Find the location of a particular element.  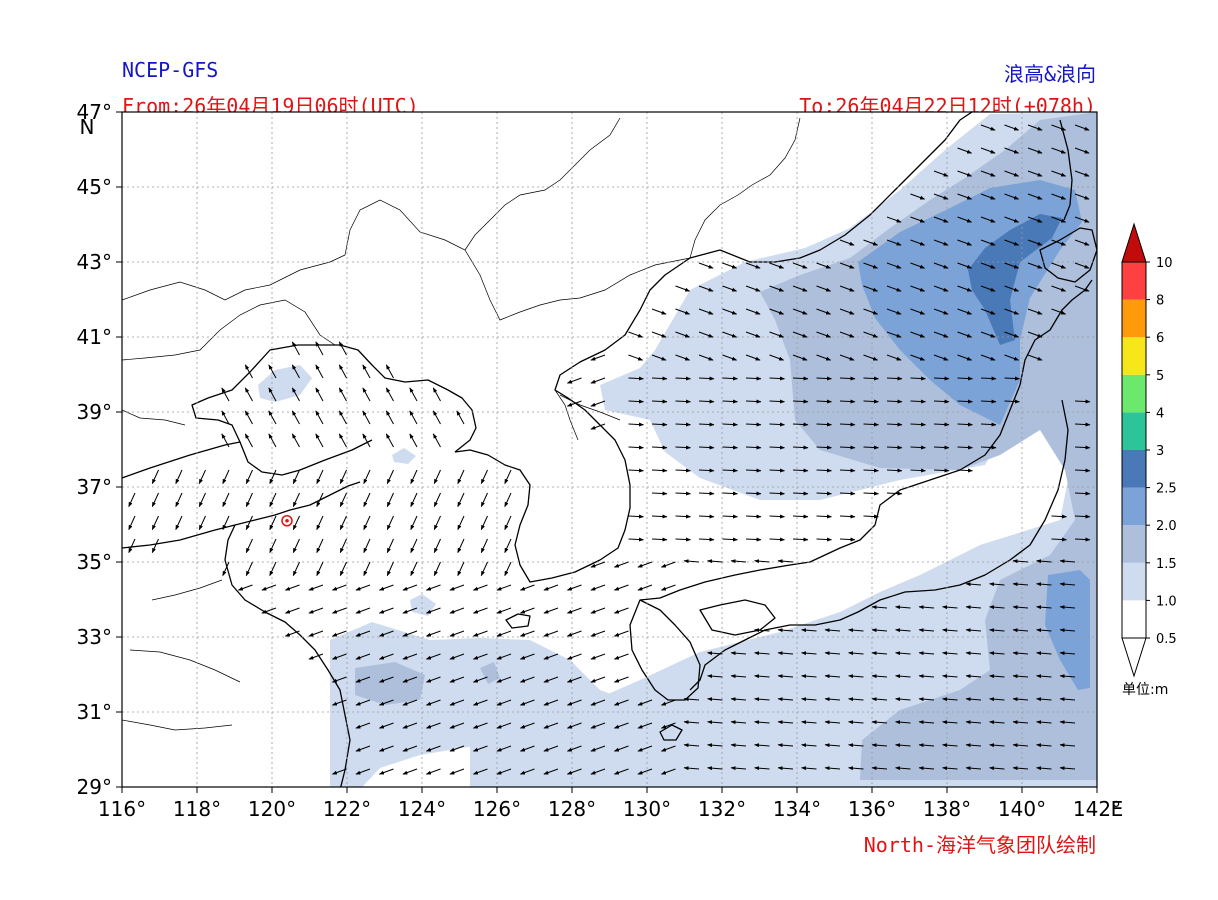

russia-coast is located at coordinates (846, 187).